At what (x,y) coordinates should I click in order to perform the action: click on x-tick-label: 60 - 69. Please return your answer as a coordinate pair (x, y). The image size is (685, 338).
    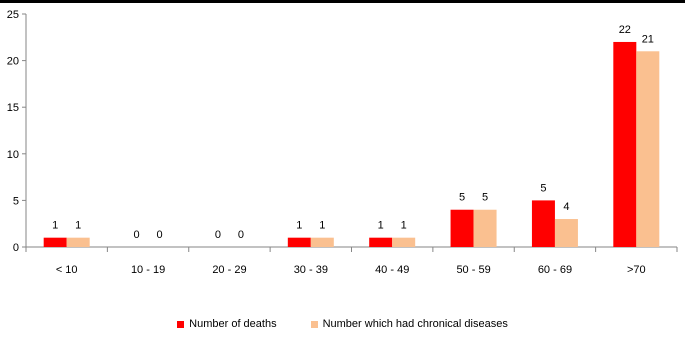
    Looking at the image, I should click on (555, 270).